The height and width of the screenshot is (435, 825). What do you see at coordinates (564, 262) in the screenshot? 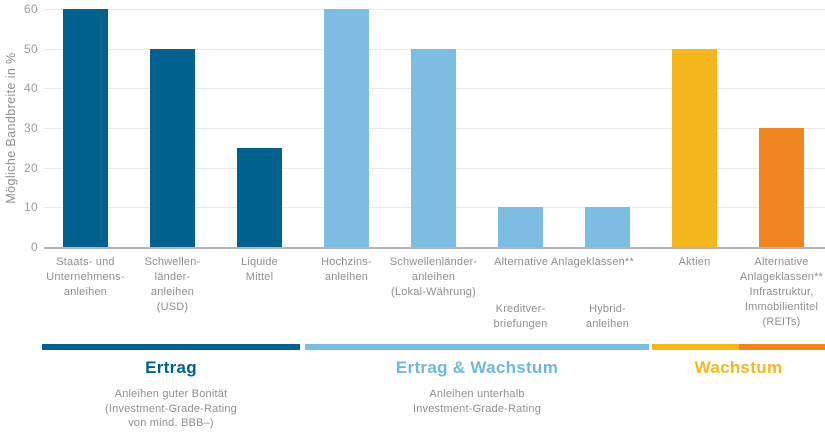
I see `span-label-alternative-anlageklassen: Alternative Anlageklassen**` at bounding box center [564, 262].